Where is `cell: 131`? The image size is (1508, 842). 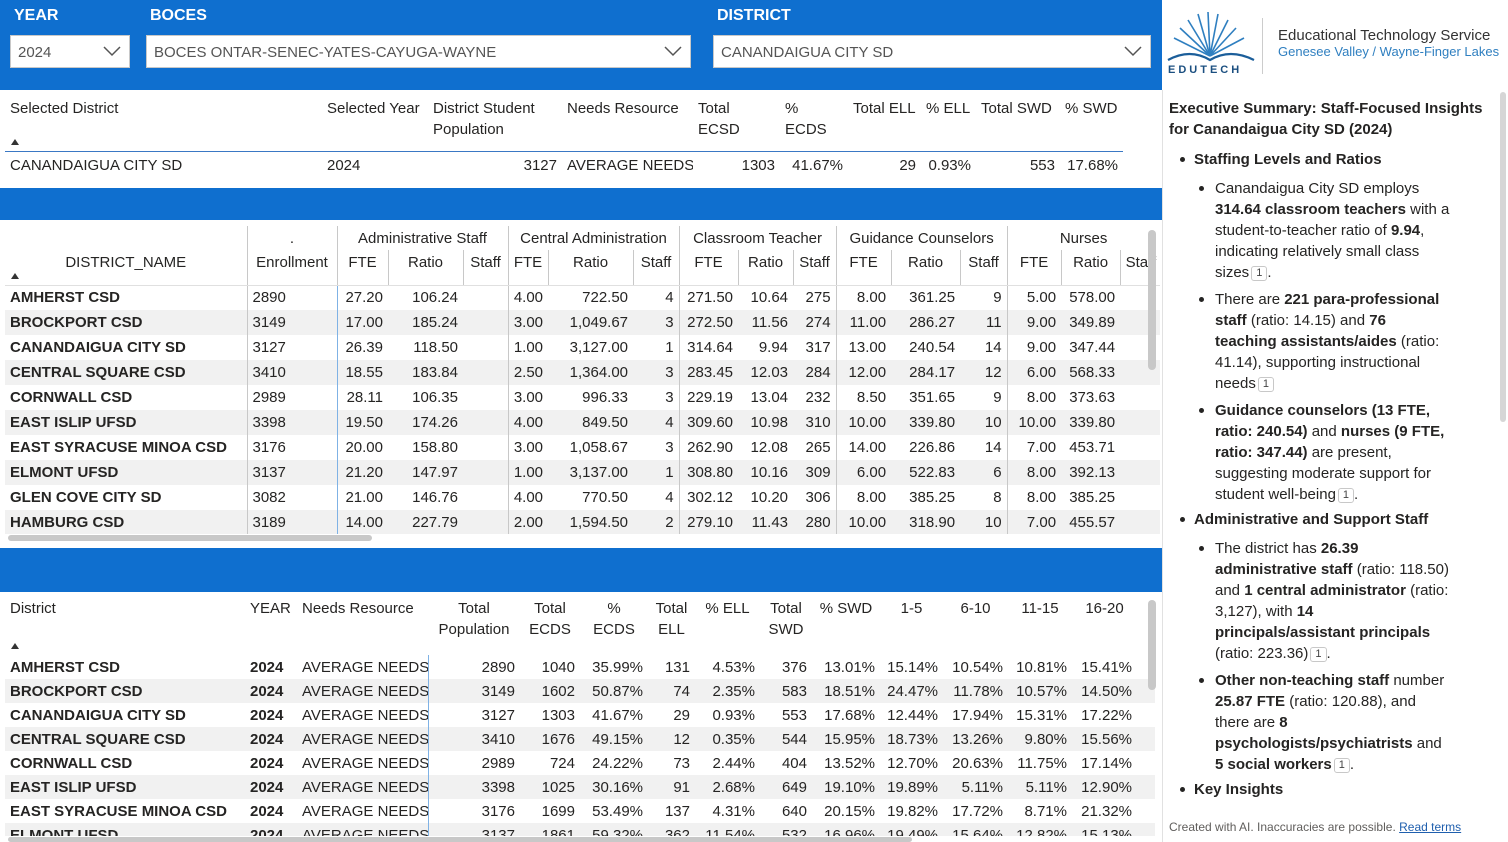
cell: 131 is located at coordinates (677, 667).